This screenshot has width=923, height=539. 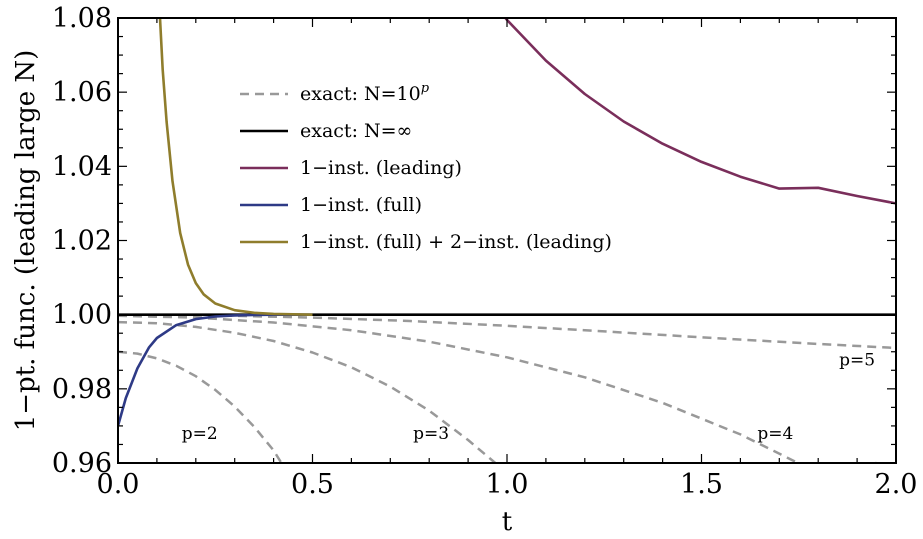 I want to click on y-tick-label: 1.02, so click(x=82, y=241).